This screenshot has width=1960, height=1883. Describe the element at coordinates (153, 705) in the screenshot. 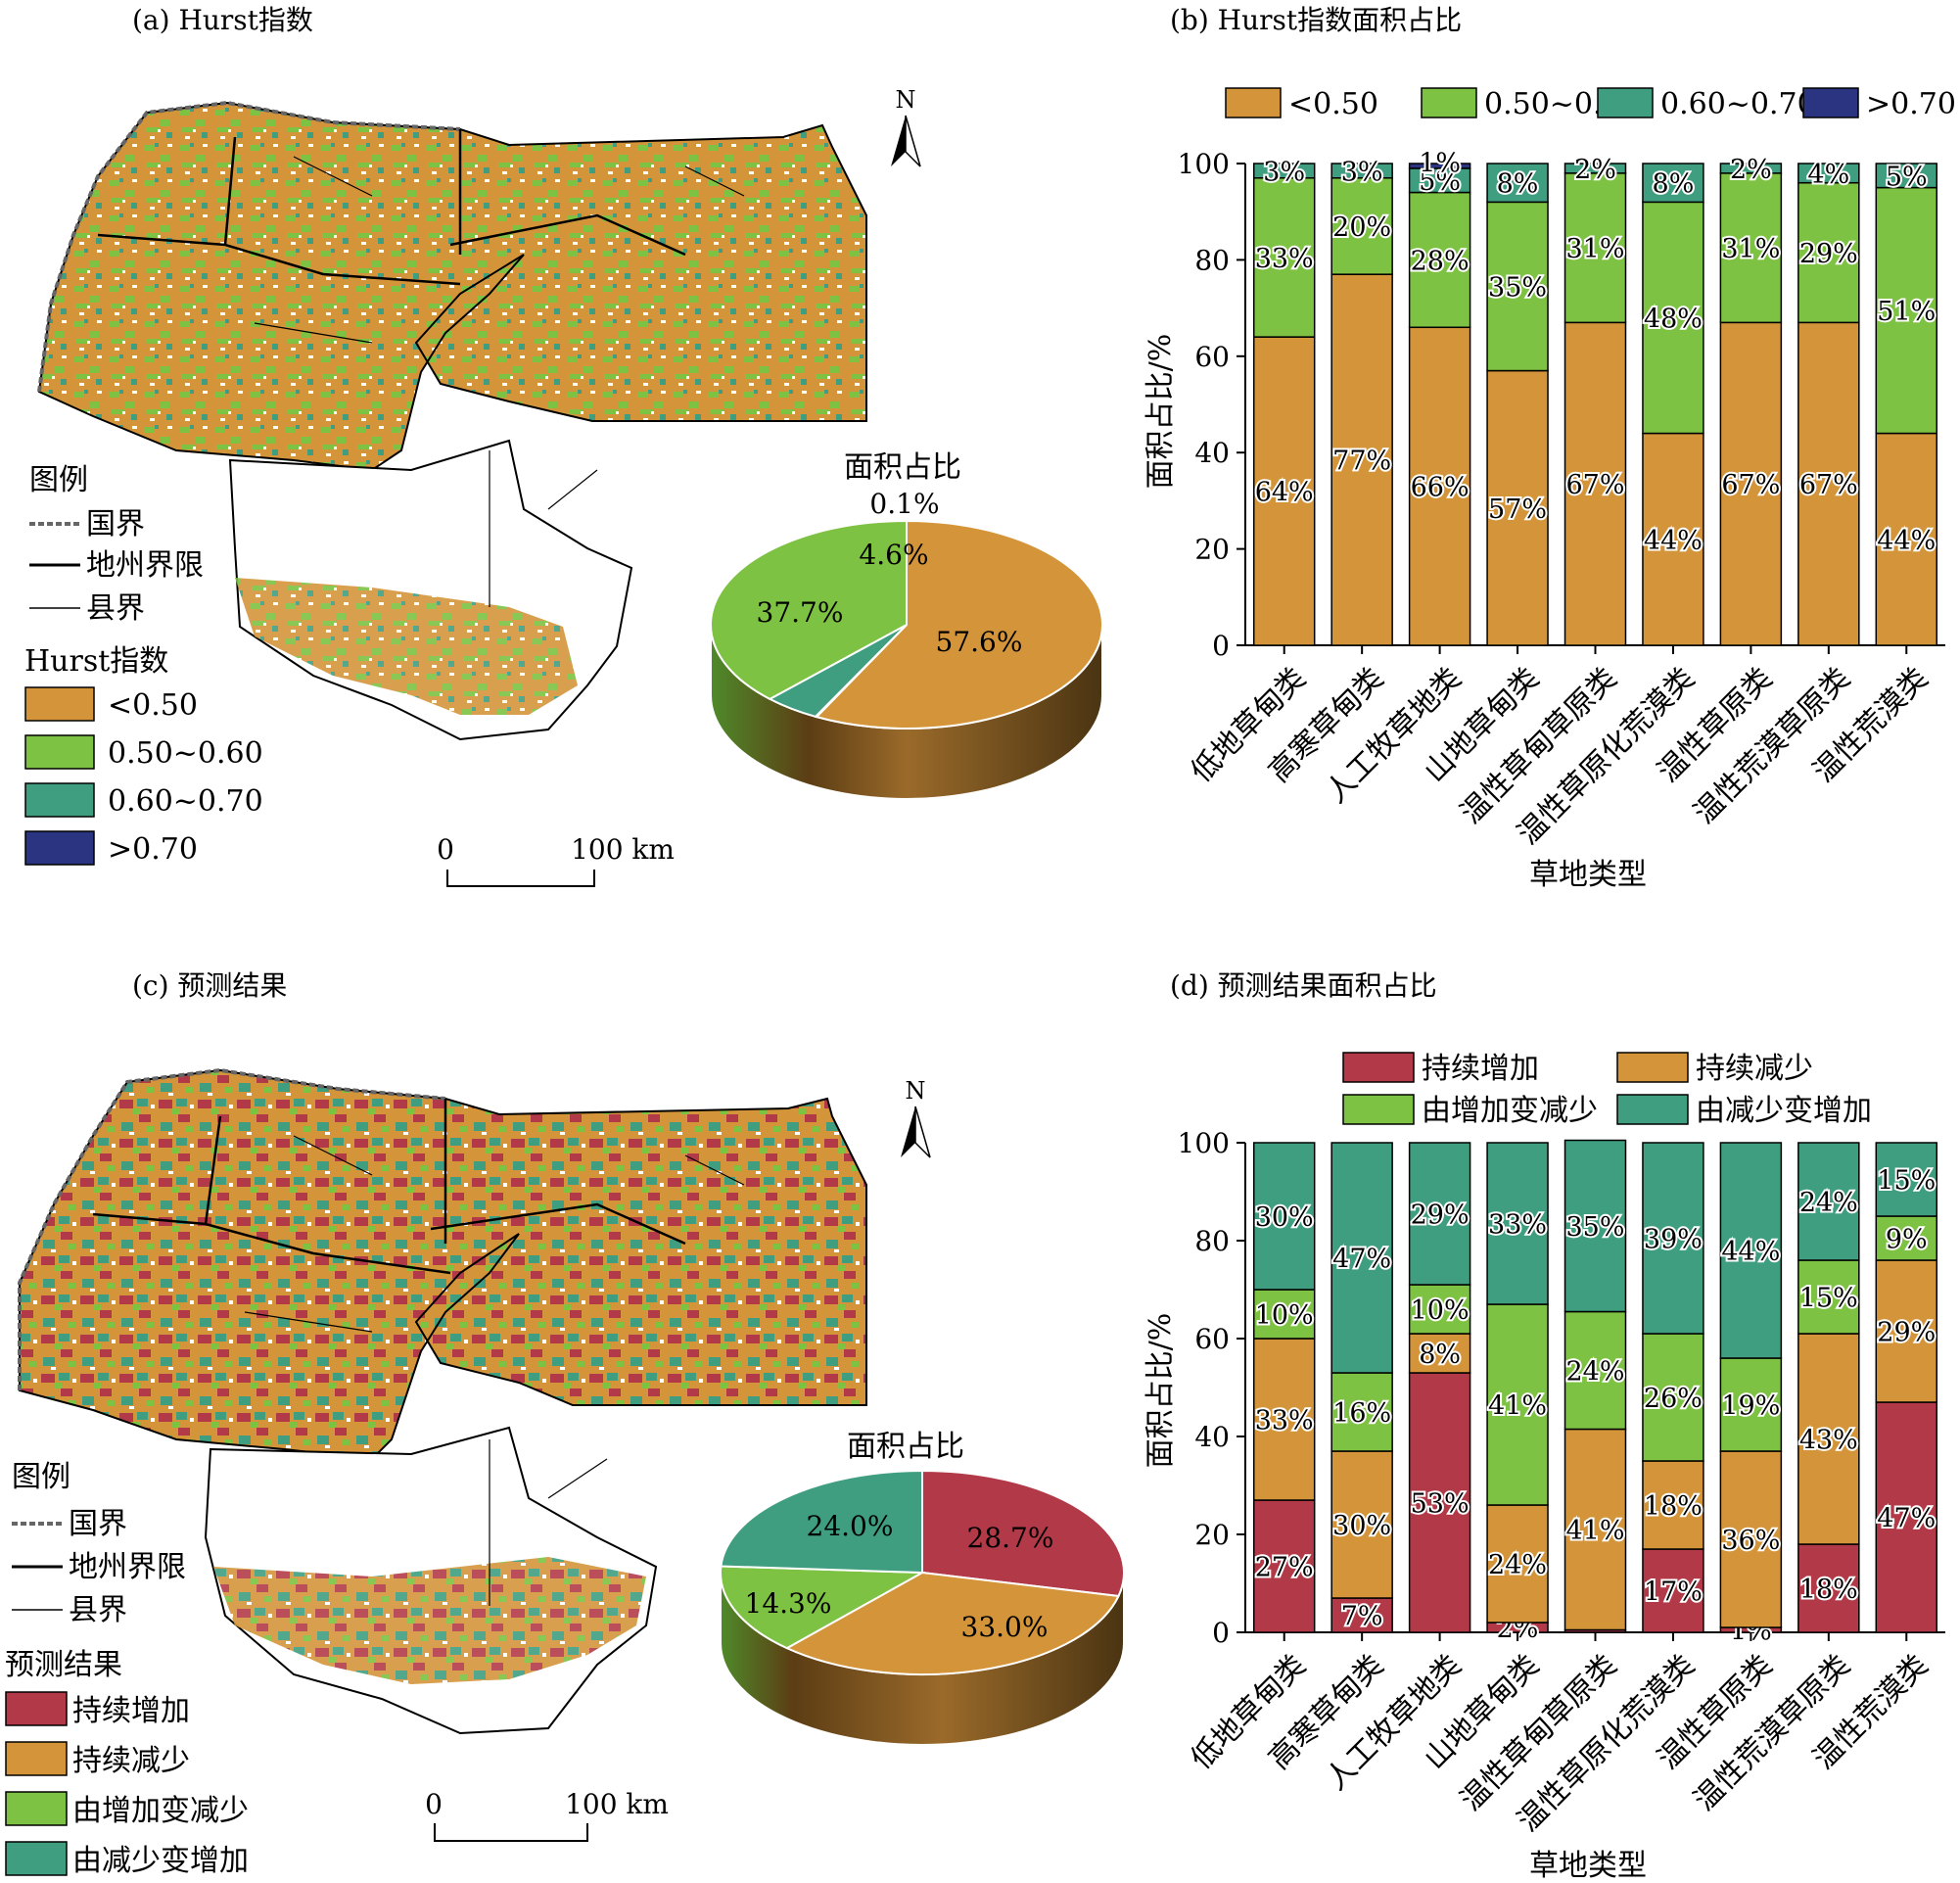

I see `legend-class-lt050: <0.50` at that location.